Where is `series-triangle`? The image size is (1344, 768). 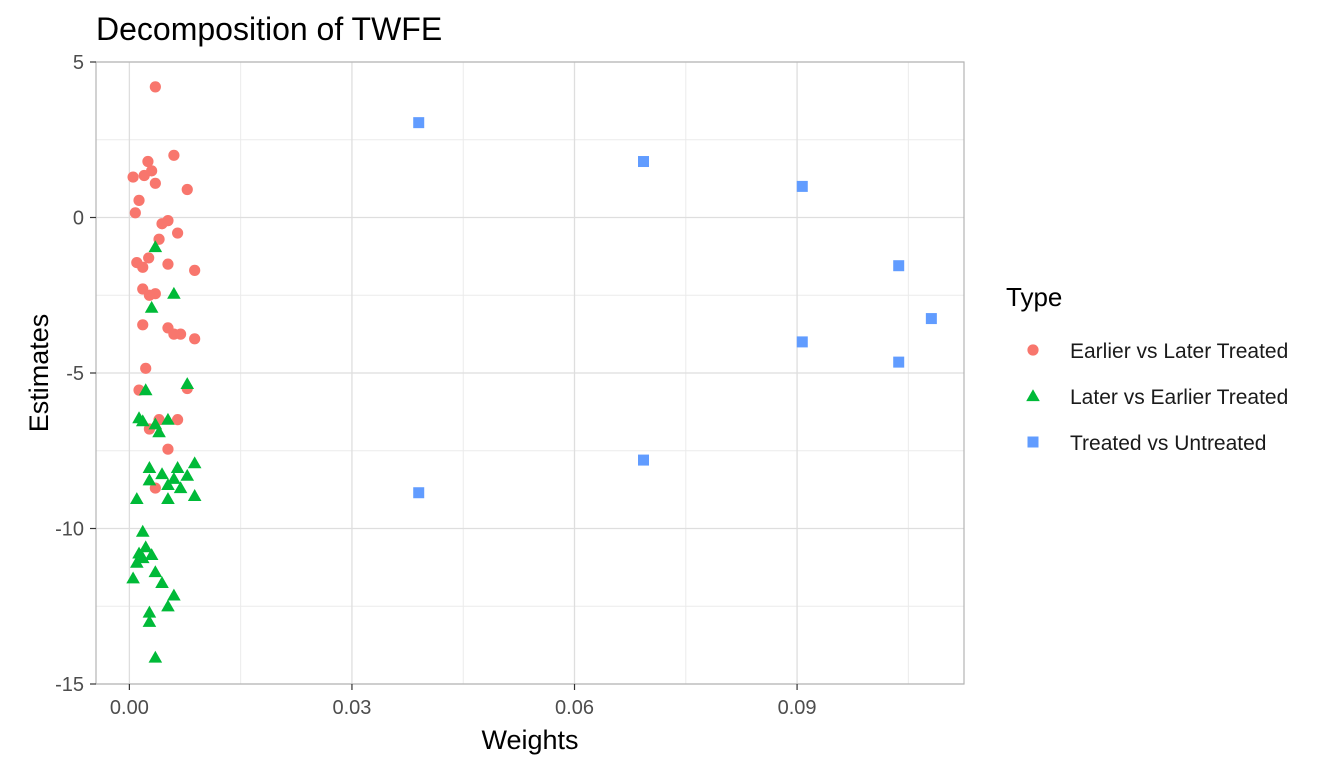 series-triangle is located at coordinates (164, 451).